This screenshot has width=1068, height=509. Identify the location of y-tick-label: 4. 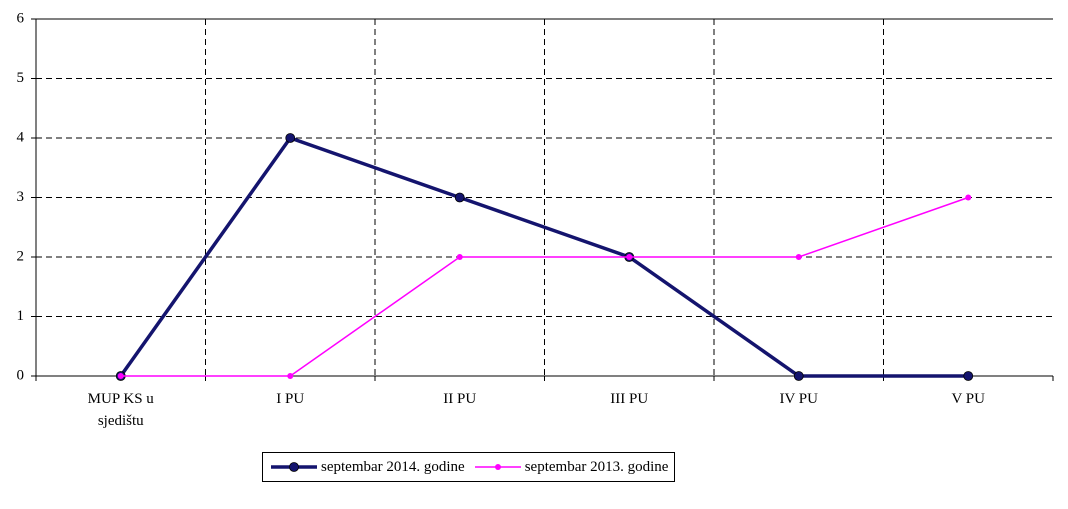
(21, 137).